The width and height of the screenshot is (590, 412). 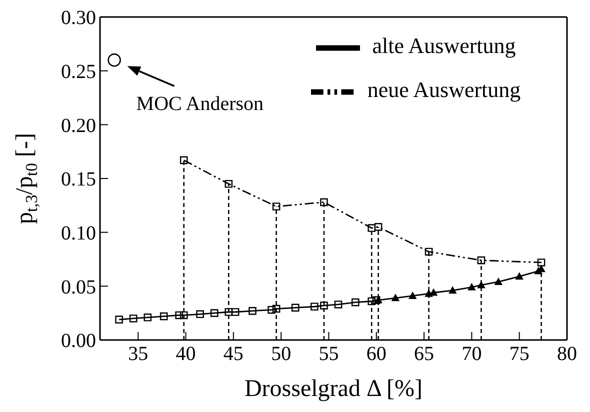 I want to click on y-tick-label: 0.15, so click(x=78, y=179).